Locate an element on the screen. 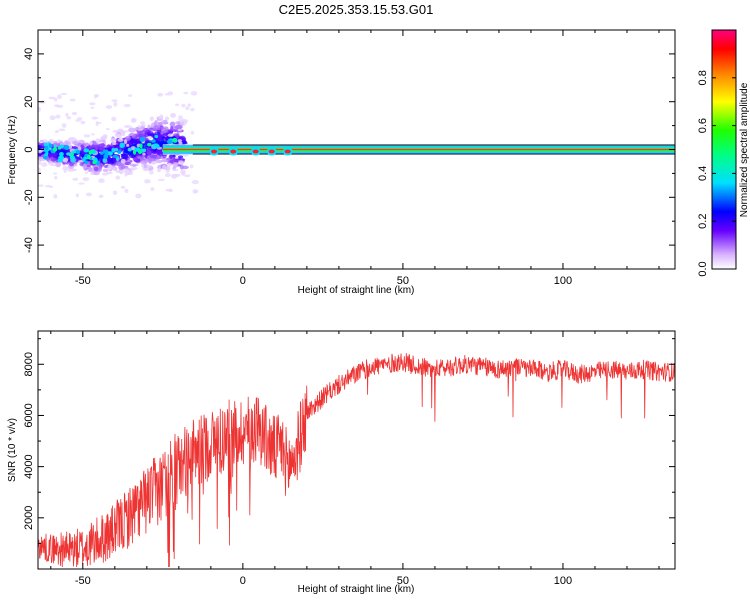 Image resolution: width=750 pixels, height=600 pixels. ridge-wobble-core is located at coordinates (271, 151).